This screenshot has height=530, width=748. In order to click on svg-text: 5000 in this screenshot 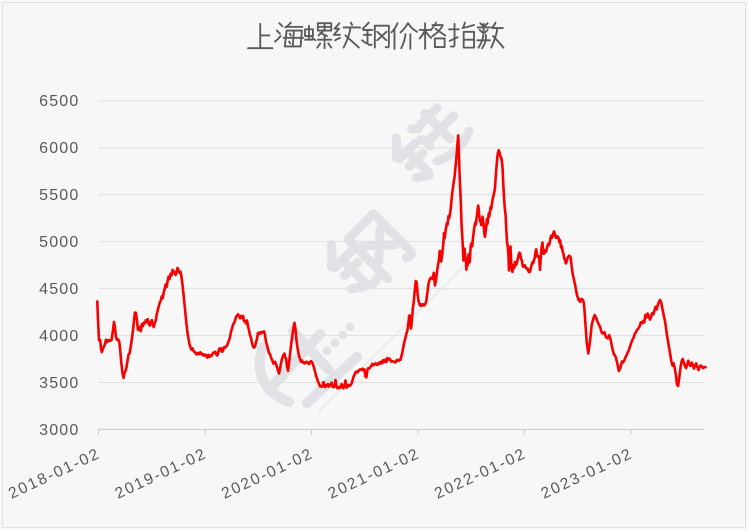, I will do `click(59, 242)`.